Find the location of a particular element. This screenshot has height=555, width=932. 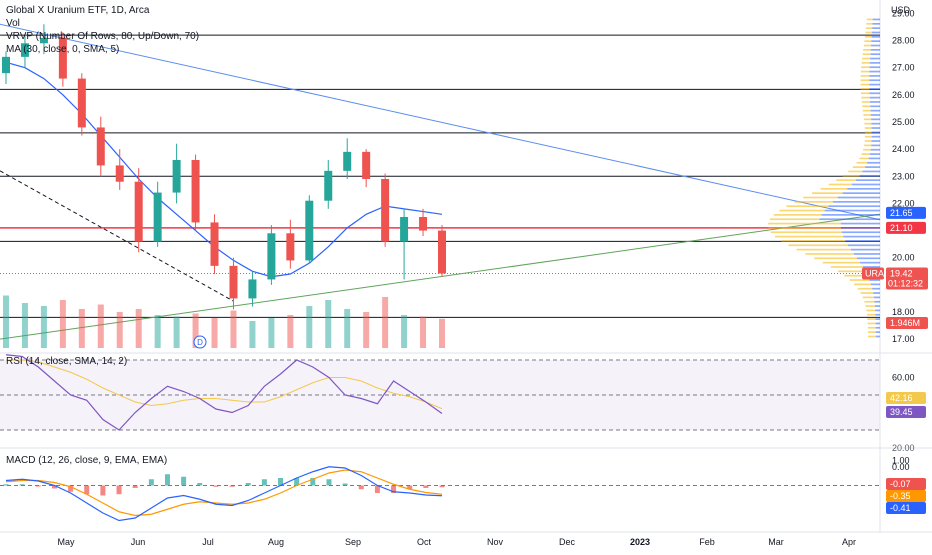

time-axis-tick: Aug is located at coordinates (276, 542).